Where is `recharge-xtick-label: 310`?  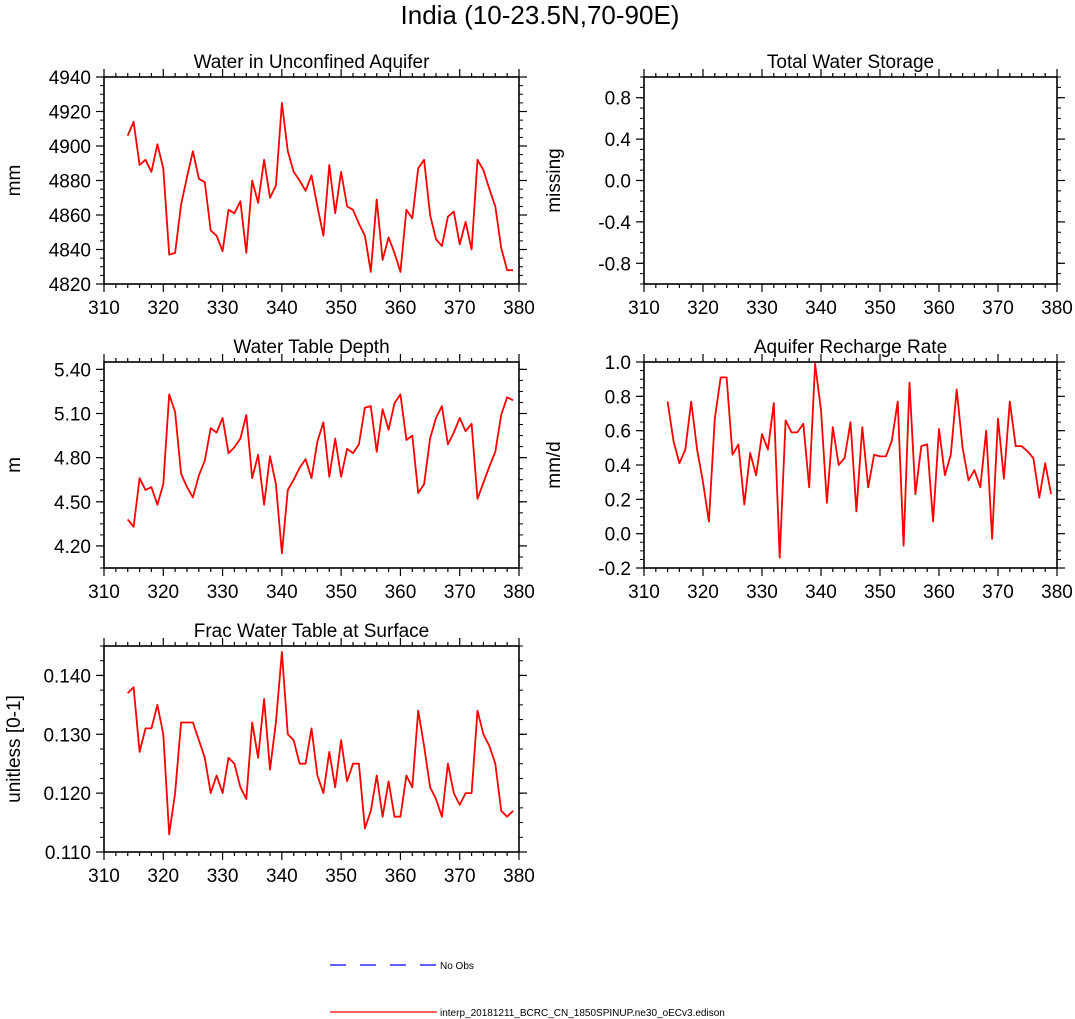 recharge-xtick-label: 310 is located at coordinates (644, 592).